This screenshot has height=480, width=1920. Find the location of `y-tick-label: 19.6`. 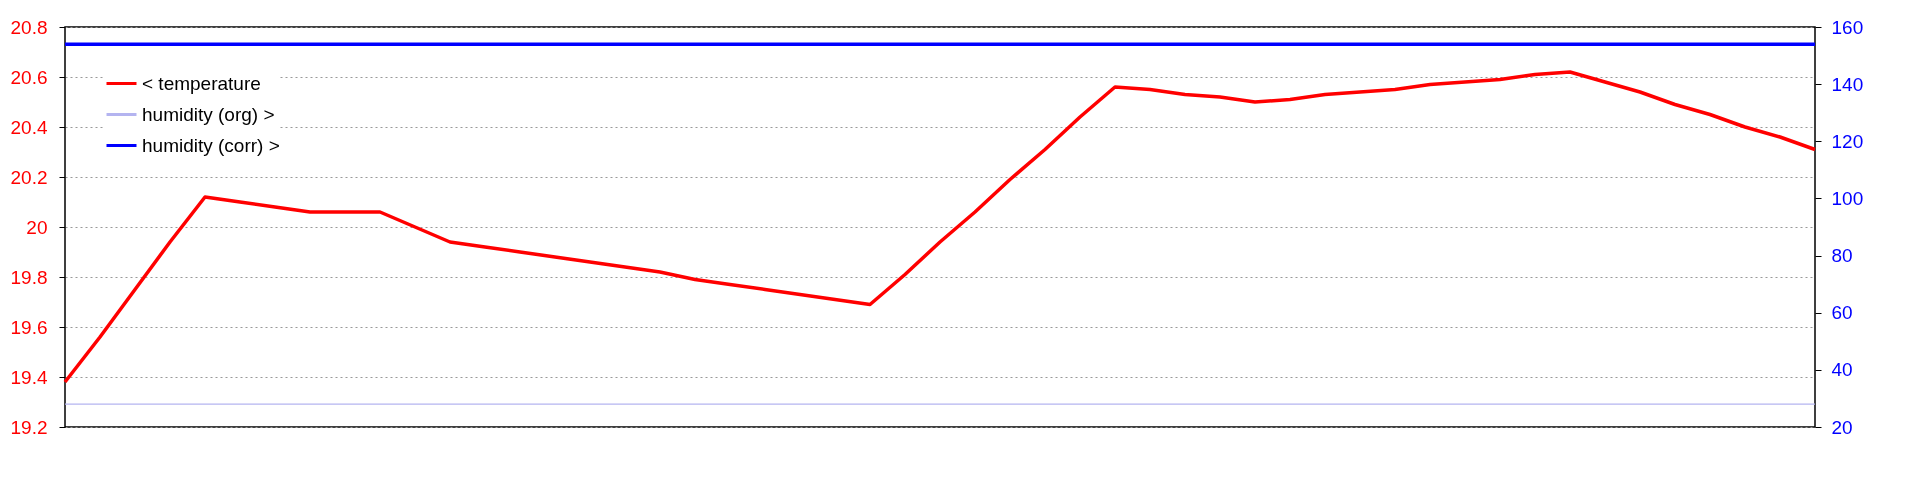

y-tick-label: 19.6 is located at coordinates (29, 327).